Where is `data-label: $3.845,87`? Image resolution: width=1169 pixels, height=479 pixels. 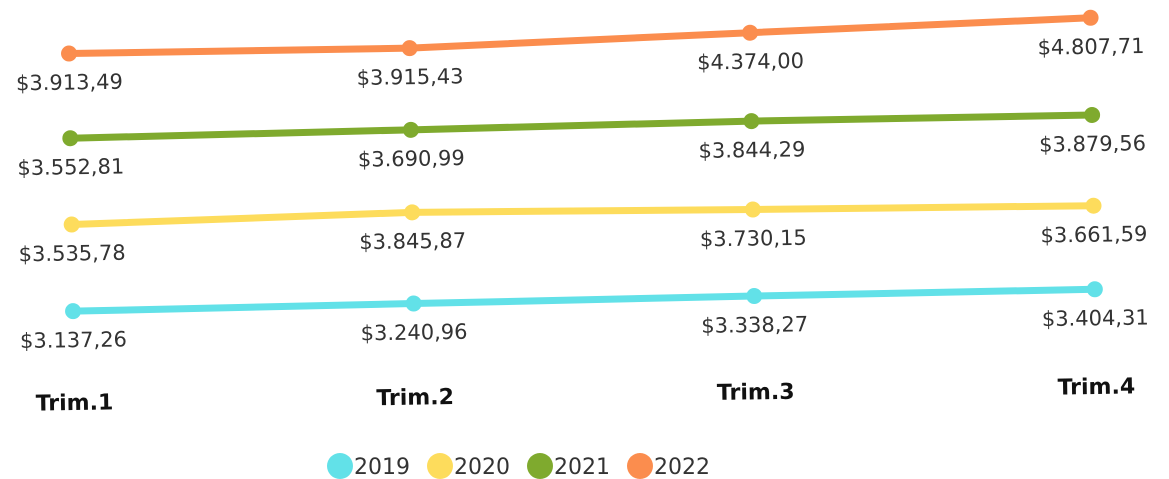
data-label: $3.845,87 is located at coordinates (412, 241).